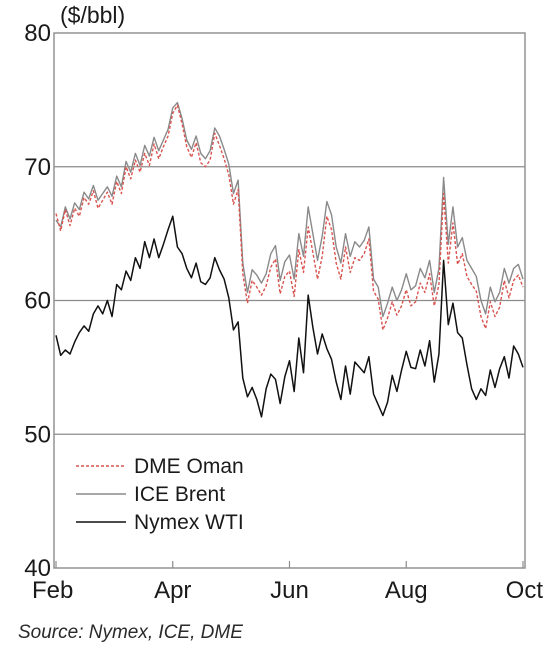  What do you see at coordinates (179, 494) in the screenshot?
I see `legend-label: ICE Brent` at bounding box center [179, 494].